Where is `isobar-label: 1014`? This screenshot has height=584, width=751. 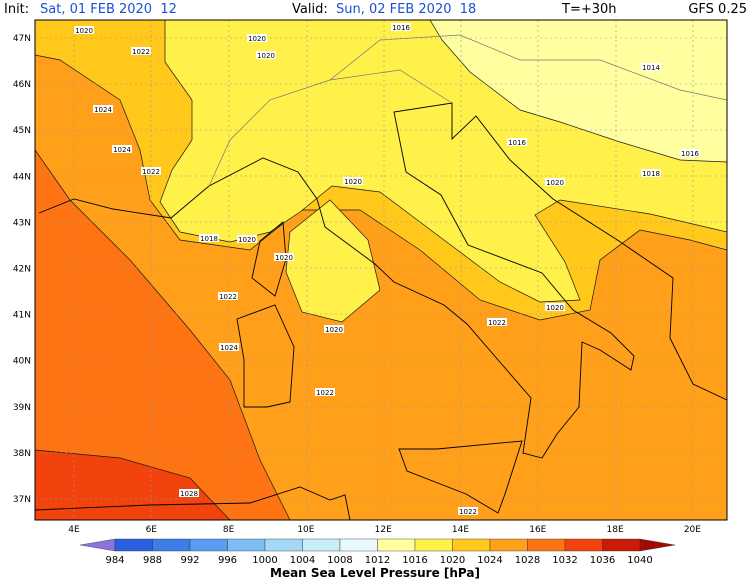
isobar-label: 1014 is located at coordinates (651, 68).